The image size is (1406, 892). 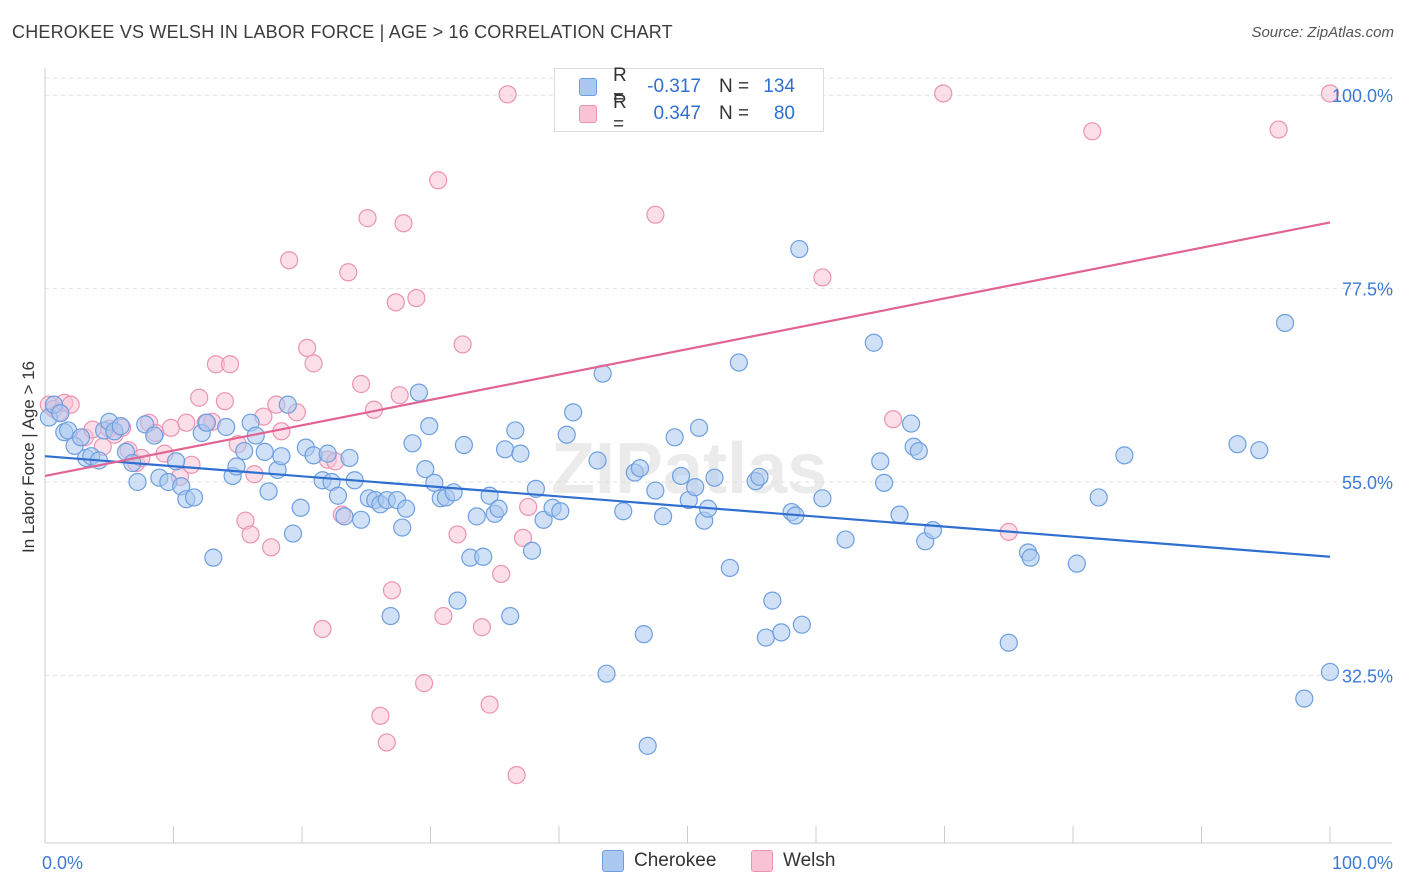 I want to click on x-tick-label: 0.0%, so click(x=62, y=863).